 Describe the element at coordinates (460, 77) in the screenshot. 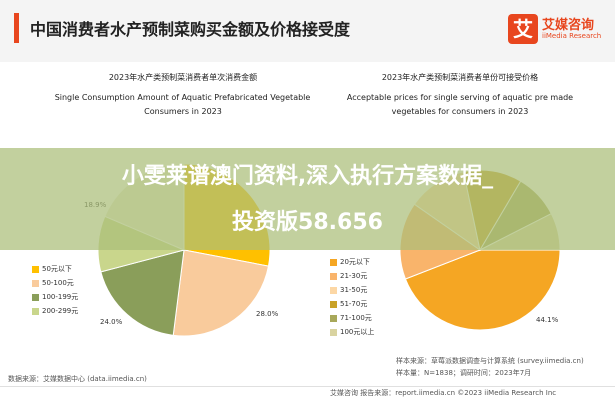

I see `chart2-title: 2023年水产类预制菜消费者单份可接受价格` at that location.